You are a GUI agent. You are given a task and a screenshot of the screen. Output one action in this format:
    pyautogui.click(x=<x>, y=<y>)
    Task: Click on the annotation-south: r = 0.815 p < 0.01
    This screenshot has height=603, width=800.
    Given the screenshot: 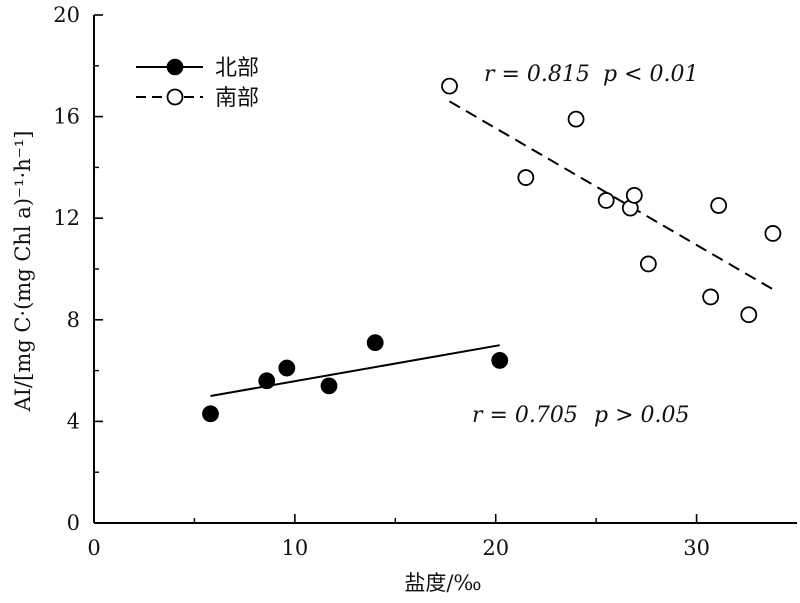 What is the action you would take?
    pyautogui.click(x=591, y=74)
    